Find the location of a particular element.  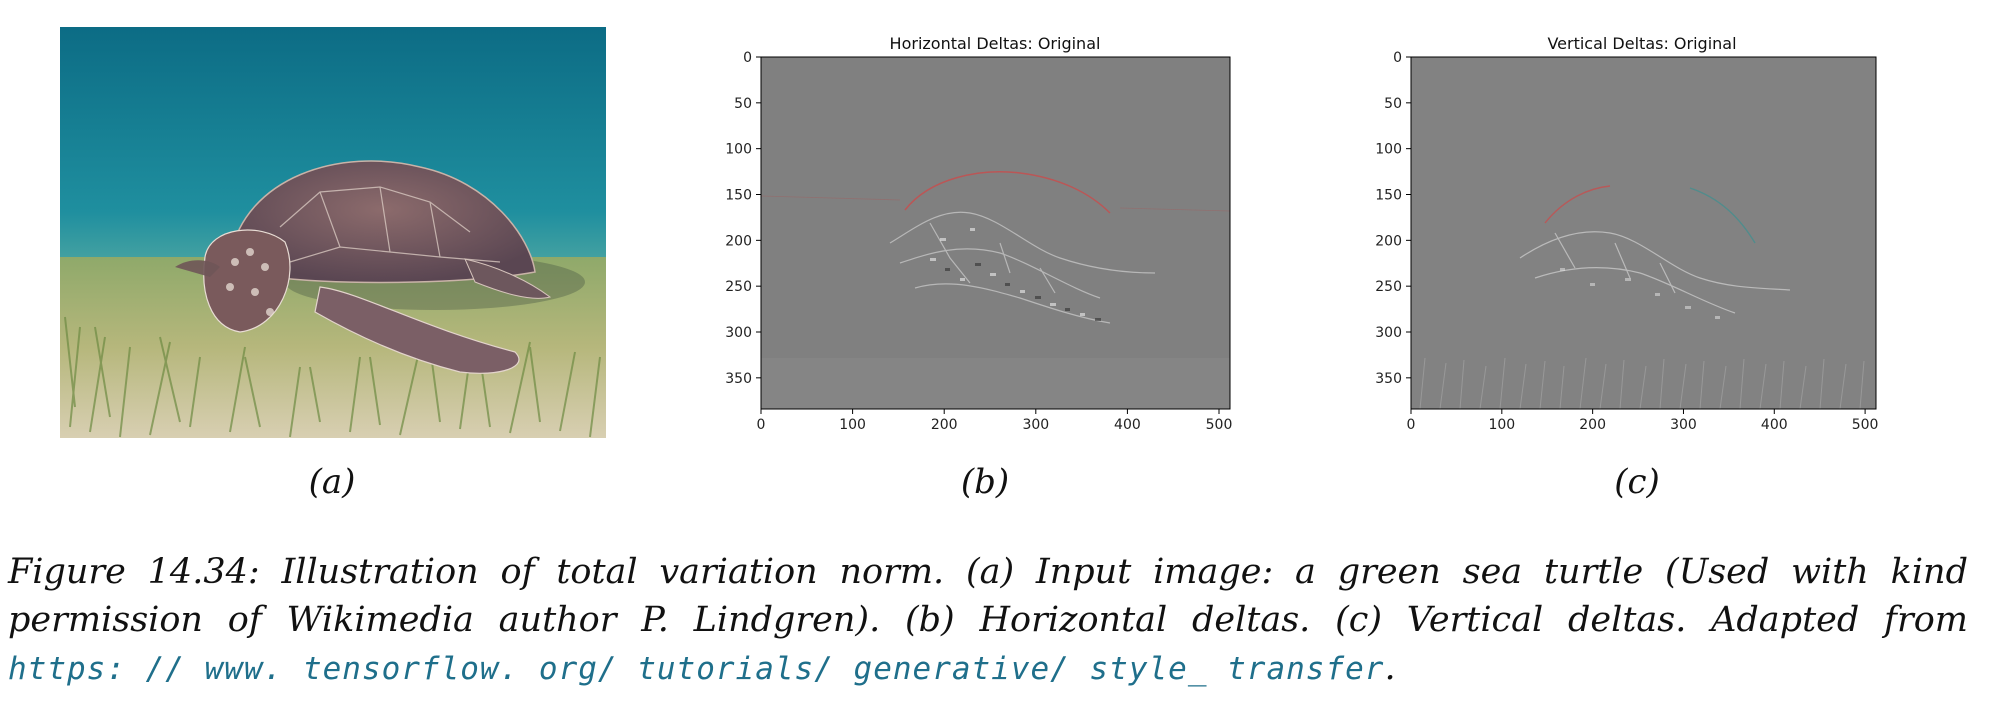

plot-title: Horizontal Deltas: Original is located at coordinates (995, 43).